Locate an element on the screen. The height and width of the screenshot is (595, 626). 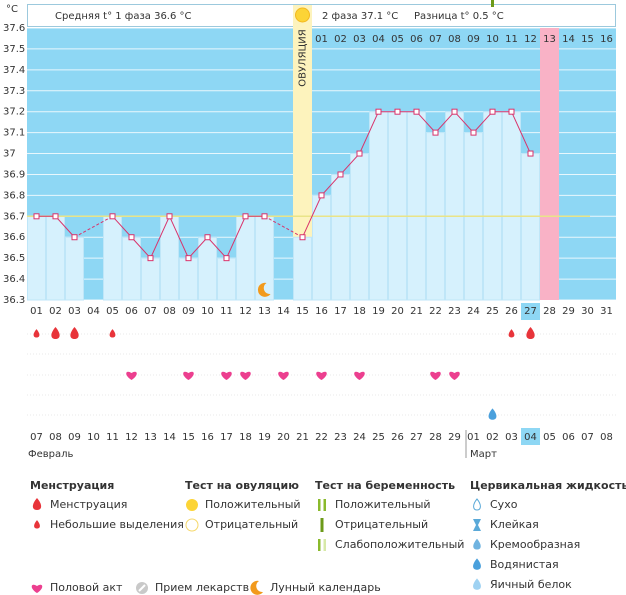
x-tick-label: 08 is located at coordinates (169, 311).